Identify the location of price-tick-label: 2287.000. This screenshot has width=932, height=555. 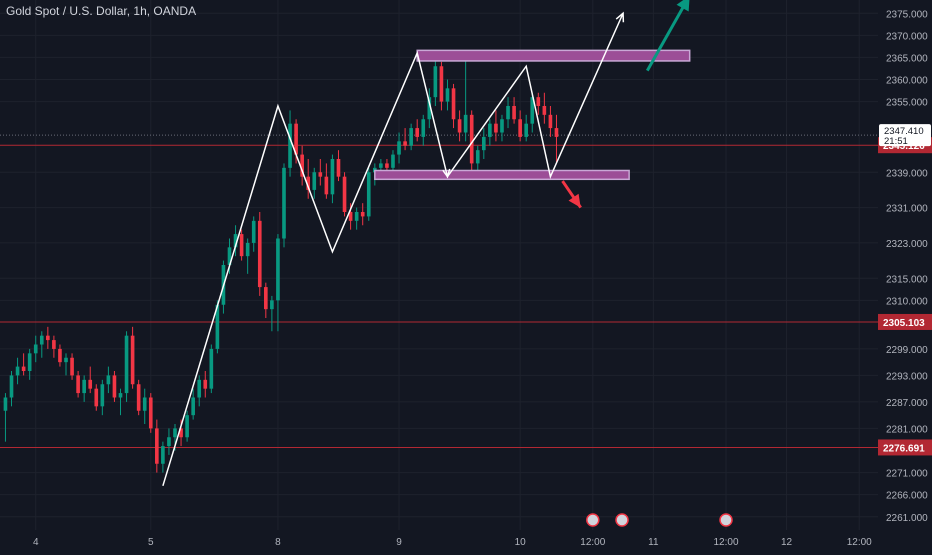
(907, 403).